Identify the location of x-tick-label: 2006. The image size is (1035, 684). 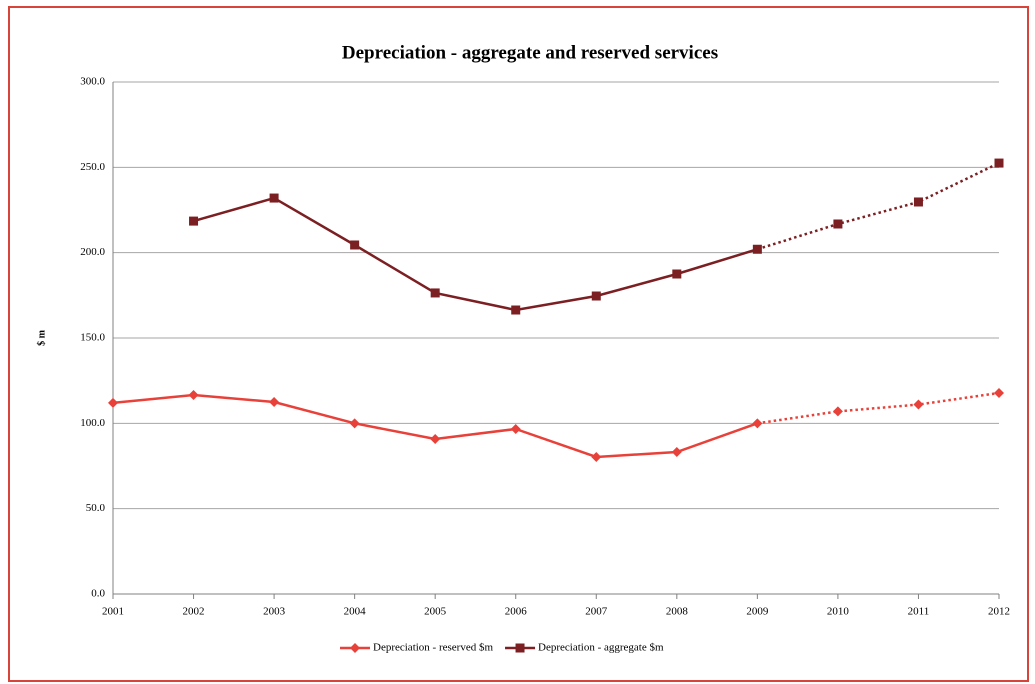
(516, 612).